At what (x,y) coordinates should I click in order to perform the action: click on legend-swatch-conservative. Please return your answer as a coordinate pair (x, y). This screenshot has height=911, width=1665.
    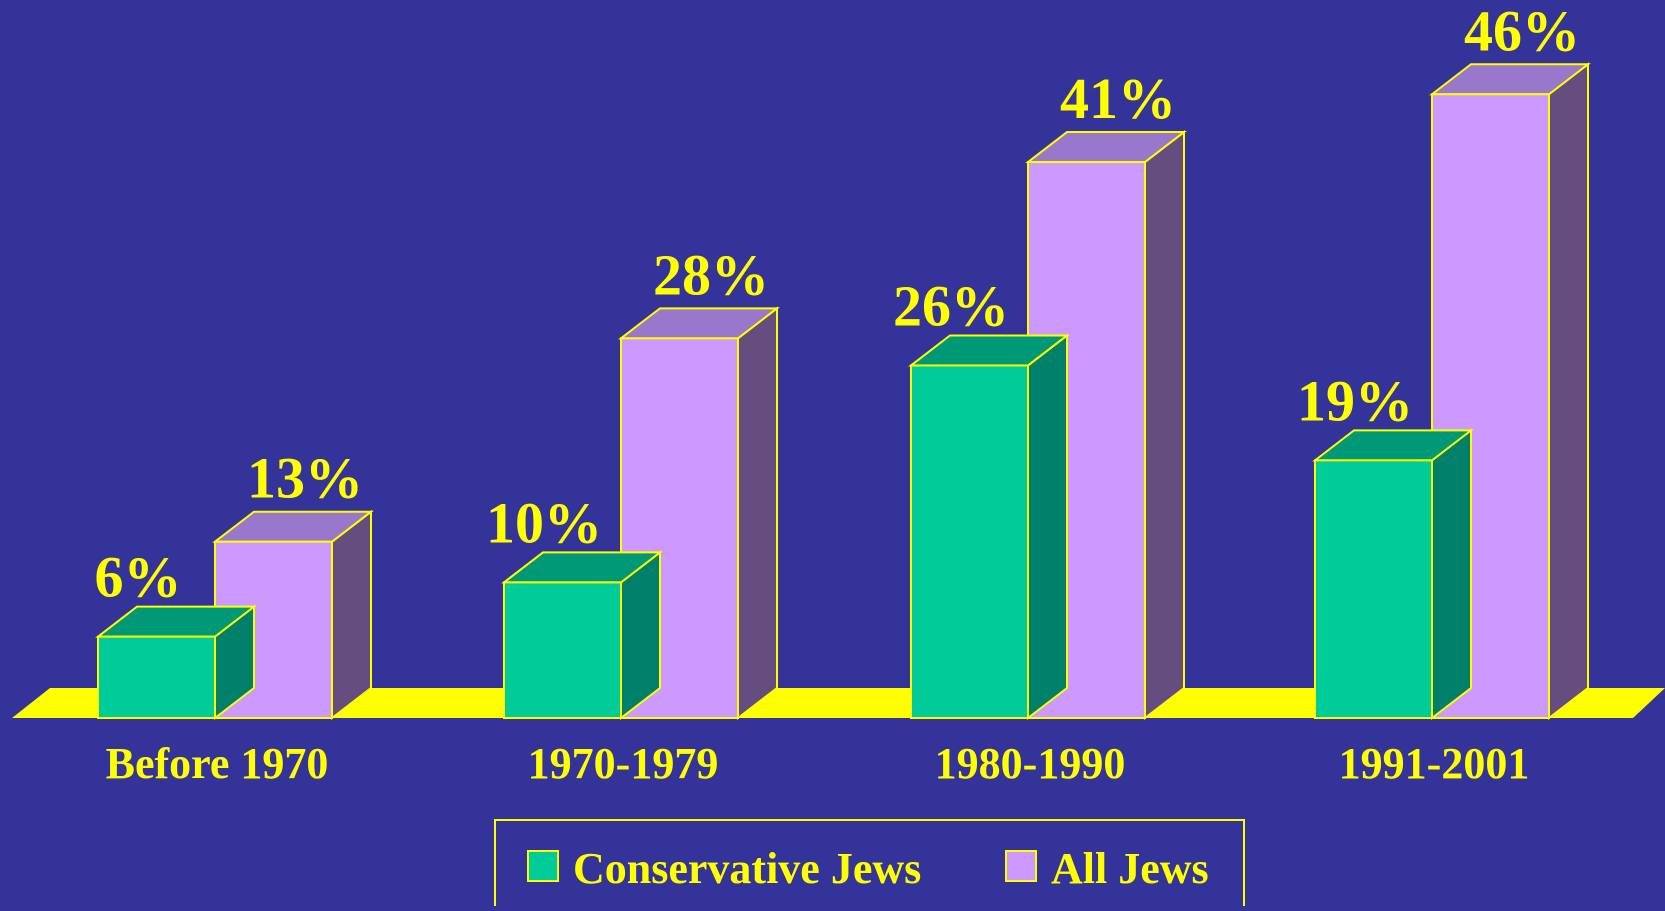
    Looking at the image, I should click on (543, 866).